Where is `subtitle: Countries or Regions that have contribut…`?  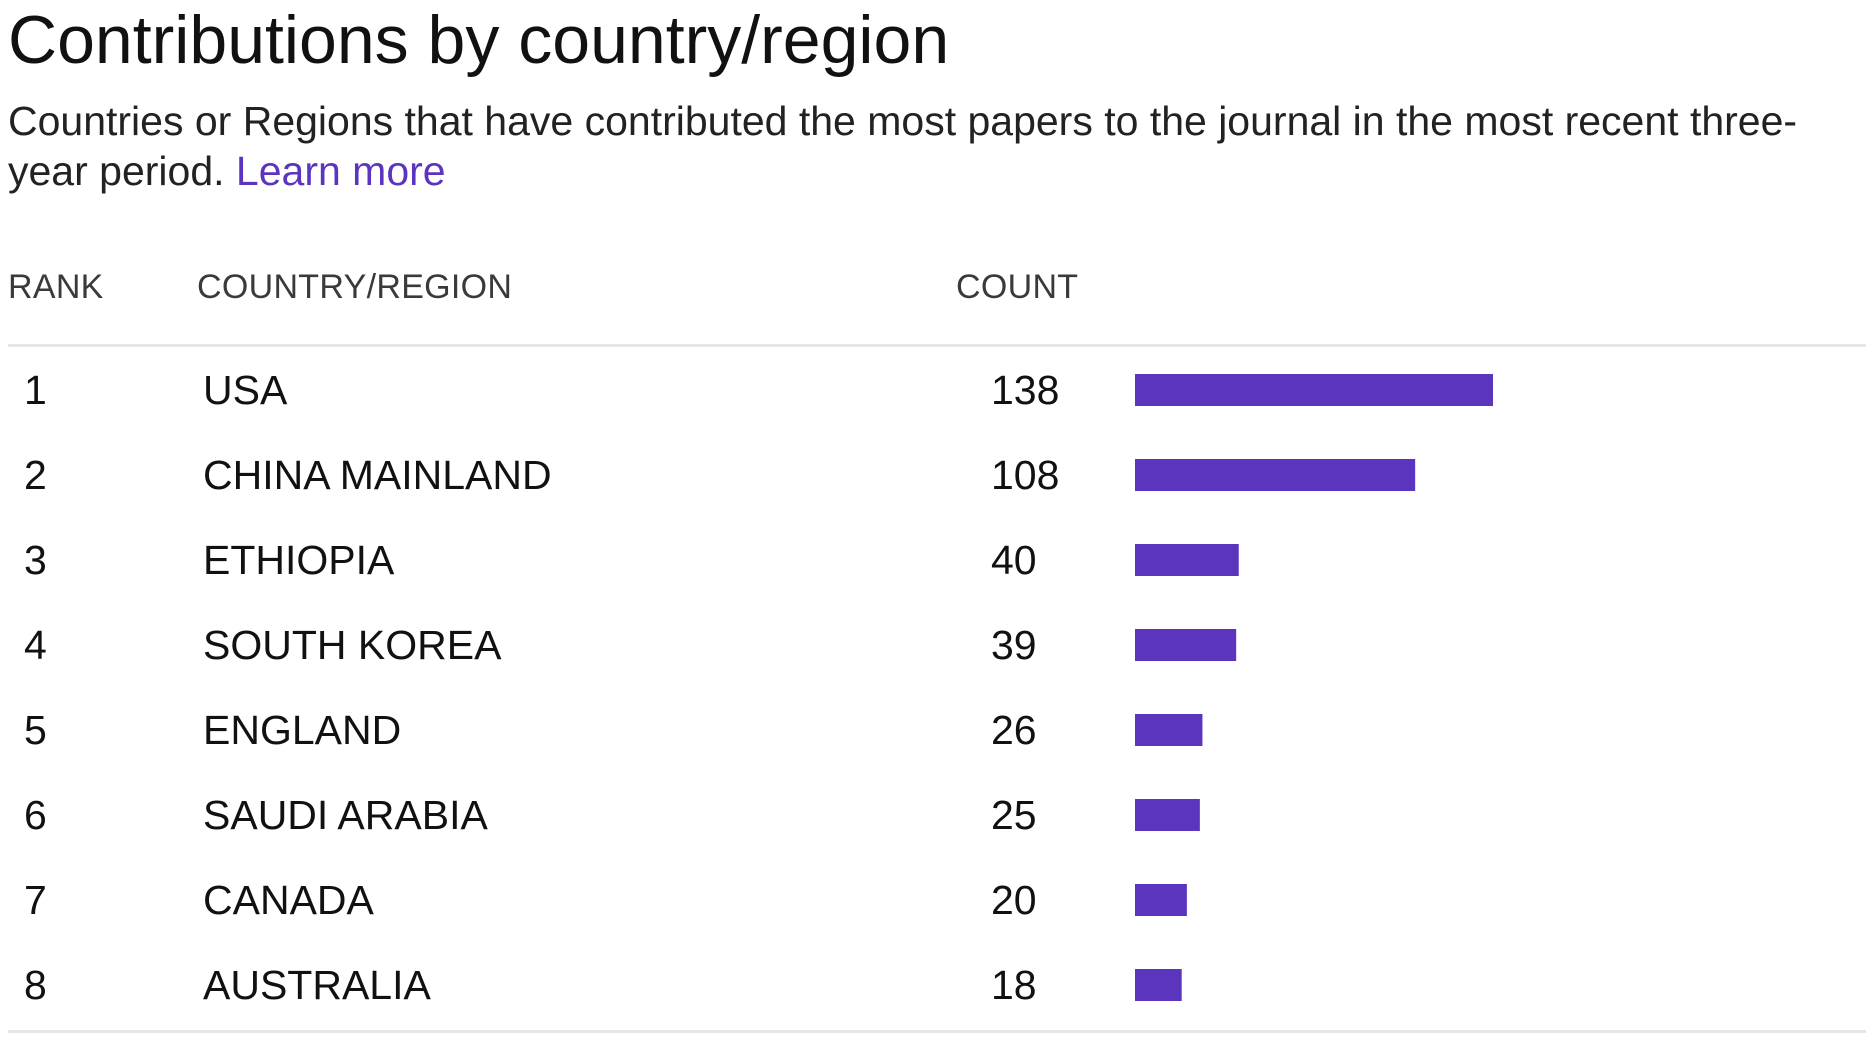 subtitle: Countries or Regions that have contribut… is located at coordinates (935, 146).